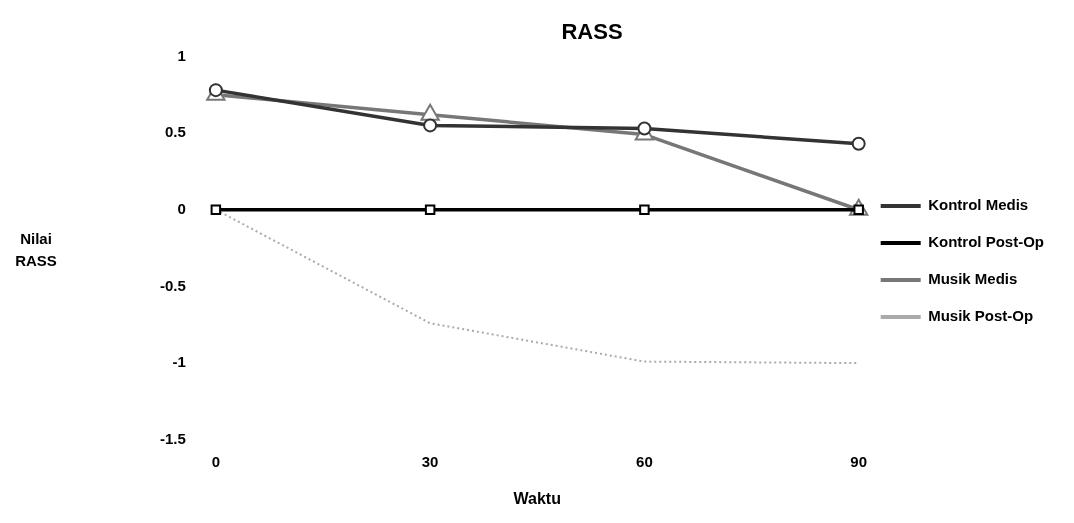 This screenshot has height=523, width=1074. I want to click on y-tick-label: 0, so click(181, 208).